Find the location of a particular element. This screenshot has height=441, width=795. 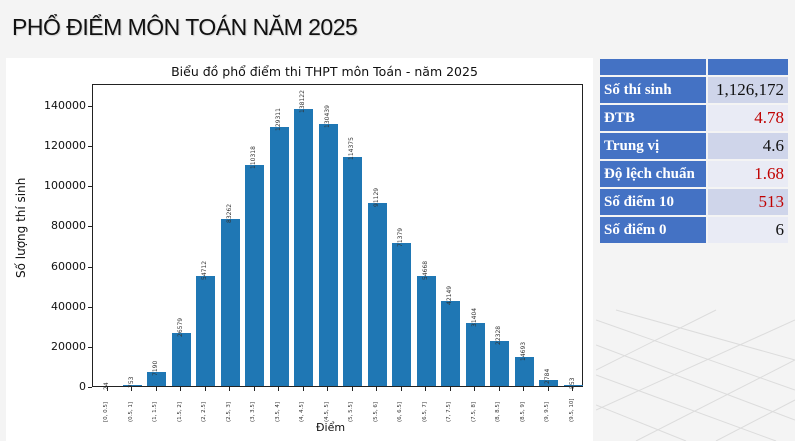

stats-row: Số thí sinh 1,126,172 is located at coordinates (694, 90).